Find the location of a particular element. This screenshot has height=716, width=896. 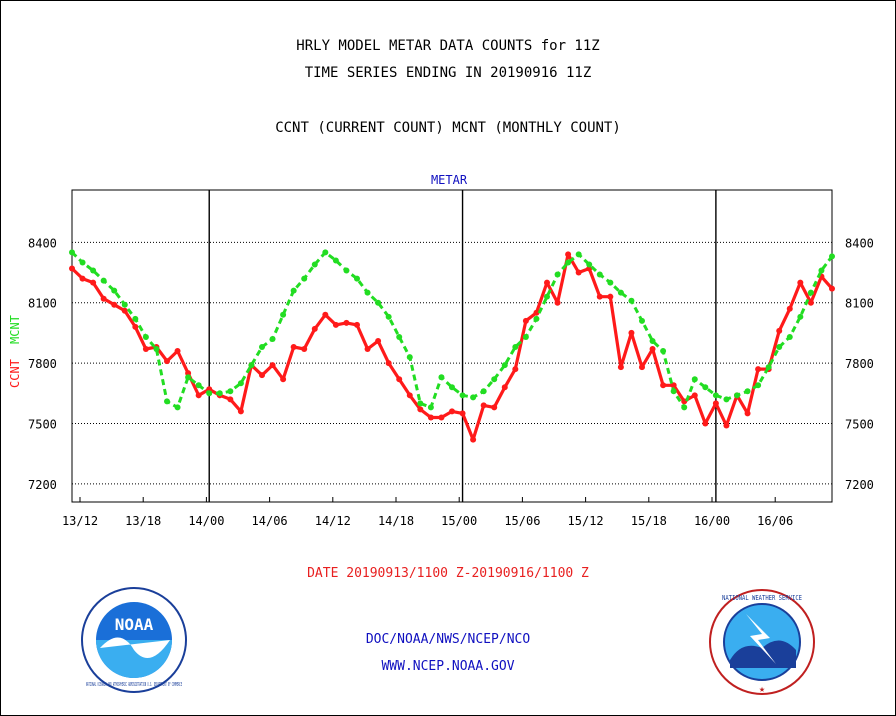

date-range: DATE 20190913/1100 Z-20190916/1100 Z is located at coordinates (448, 573).